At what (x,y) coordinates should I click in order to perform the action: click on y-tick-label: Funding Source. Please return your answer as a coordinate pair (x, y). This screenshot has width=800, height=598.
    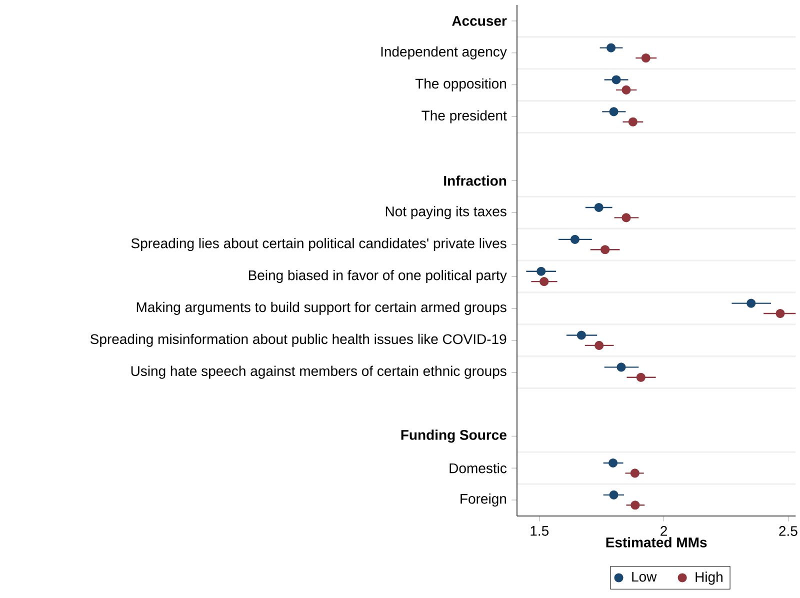
    Looking at the image, I should click on (453, 436).